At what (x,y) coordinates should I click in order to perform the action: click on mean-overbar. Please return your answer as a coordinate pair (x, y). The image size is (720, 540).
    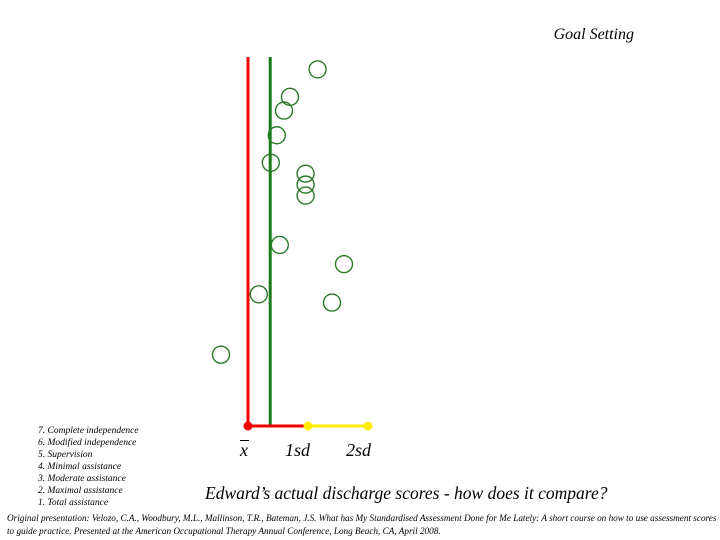
    Looking at the image, I should click on (244, 440).